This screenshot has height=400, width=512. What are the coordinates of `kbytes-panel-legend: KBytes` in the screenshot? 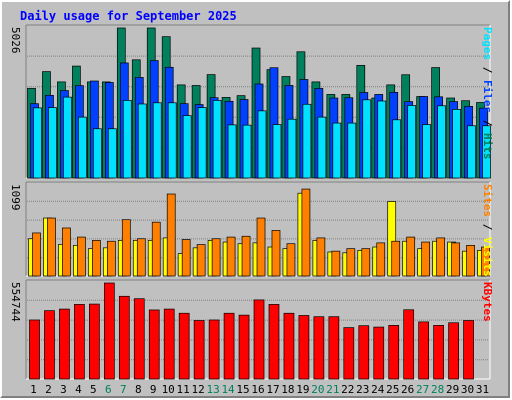 It's located at (487, 302).